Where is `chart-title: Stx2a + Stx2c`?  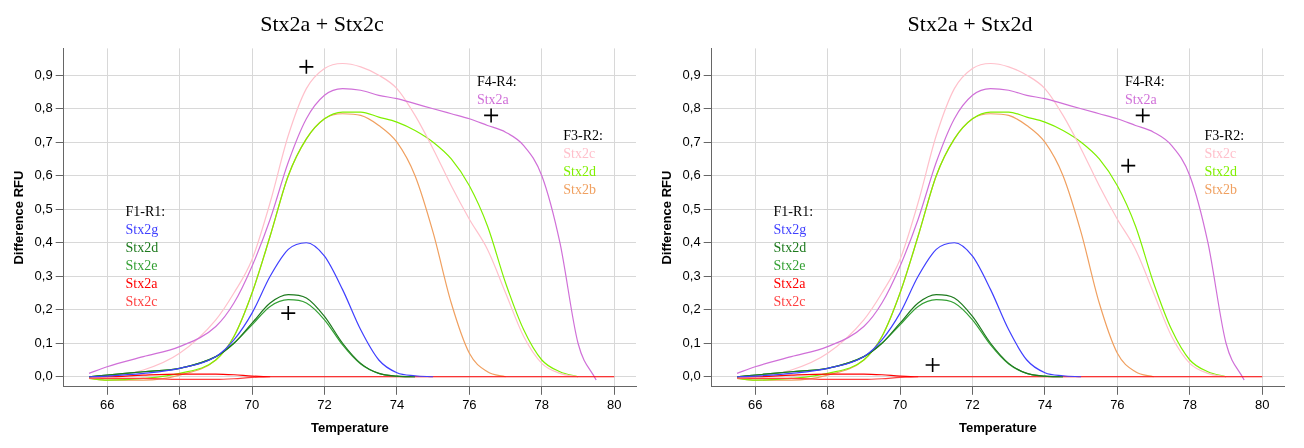 chart-title: Stx2a + Stx2c is located at coordinates (322, 23).